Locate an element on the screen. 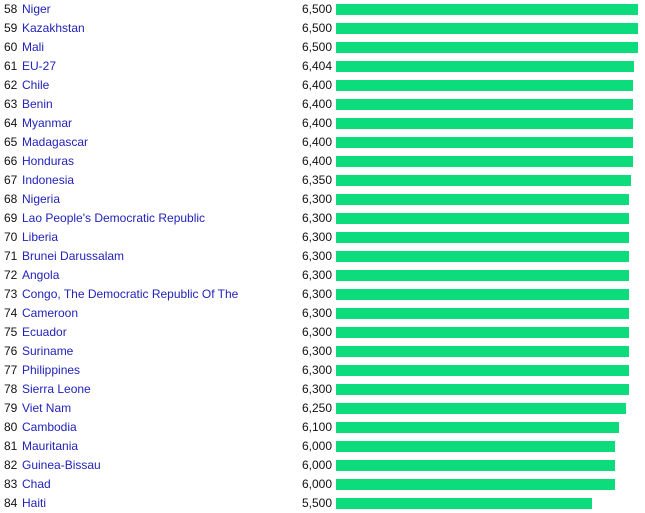 This screenshot has width=645, height=513. table-row: 78 Sierra Leone 6,300 is located at coordinates (322, 389).